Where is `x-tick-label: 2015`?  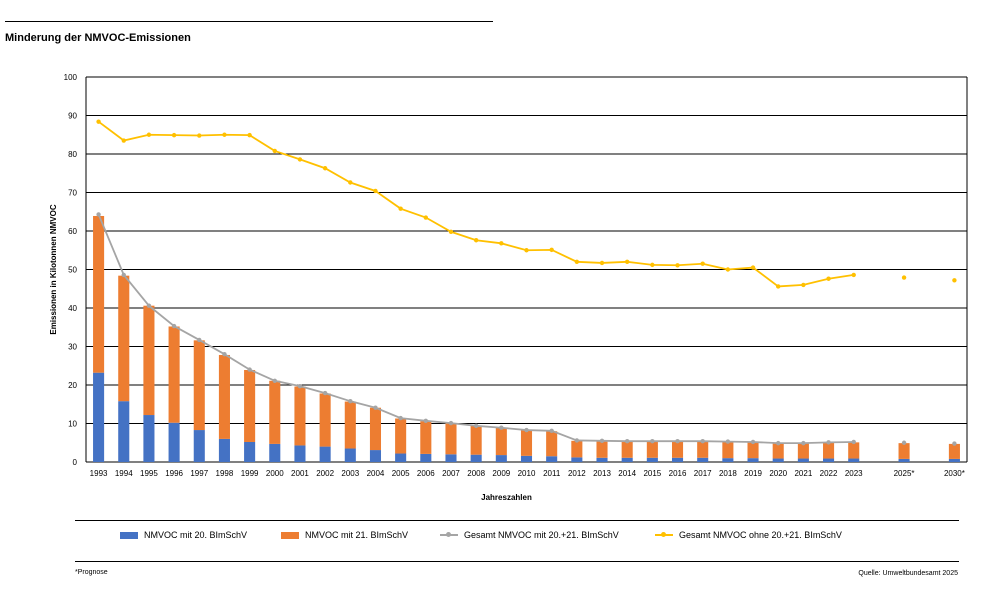 x-tick-label: 2015 is located at coordinates (652, 473).